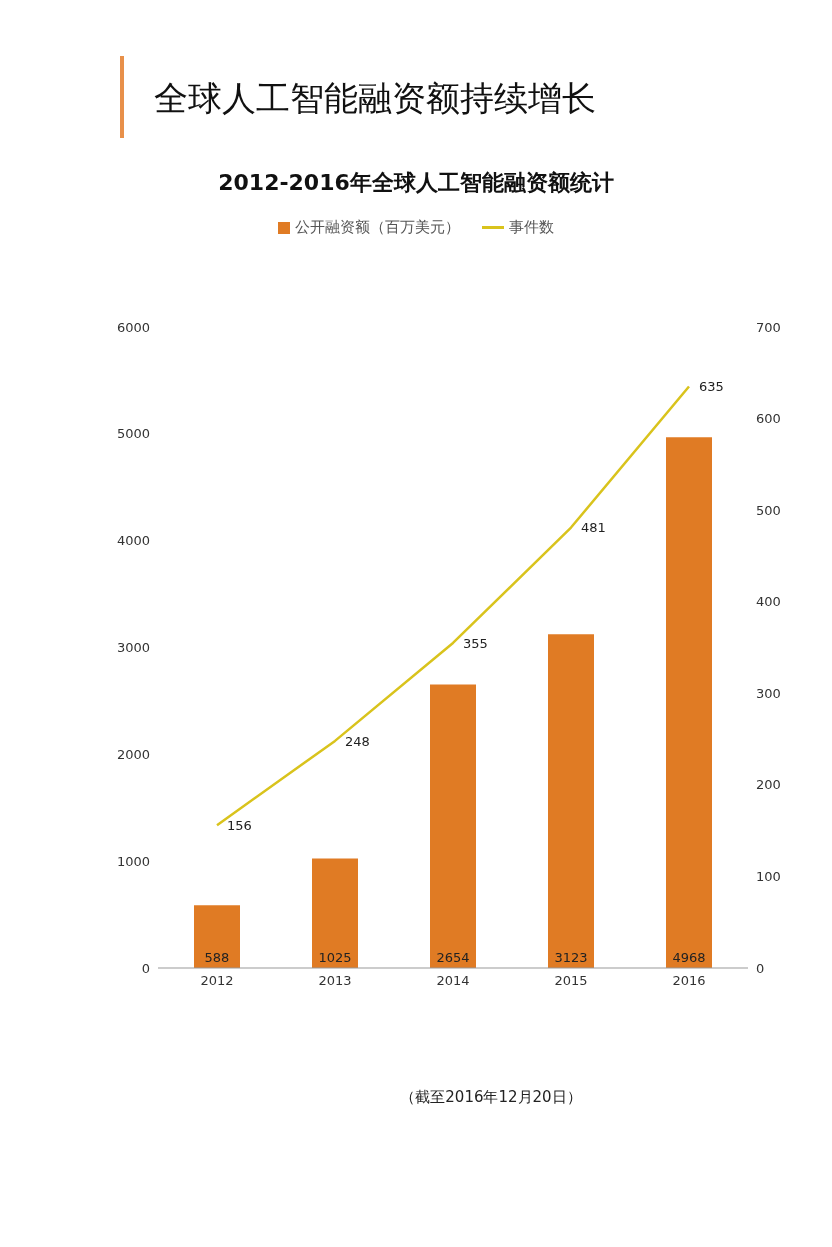 The height and width of the screenshot is (1247, 832). Describe the element at coordinates (239, 825) in the screenshot. I see `data-label: 156` at that location.